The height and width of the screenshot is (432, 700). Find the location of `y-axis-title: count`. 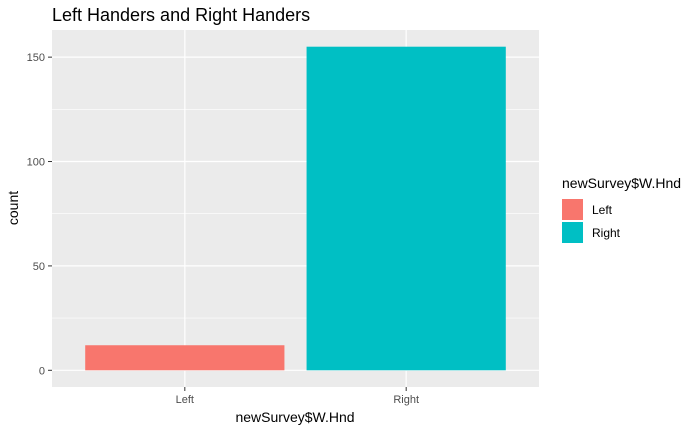

y-axis-title: count is located at coordinates (13, 208).